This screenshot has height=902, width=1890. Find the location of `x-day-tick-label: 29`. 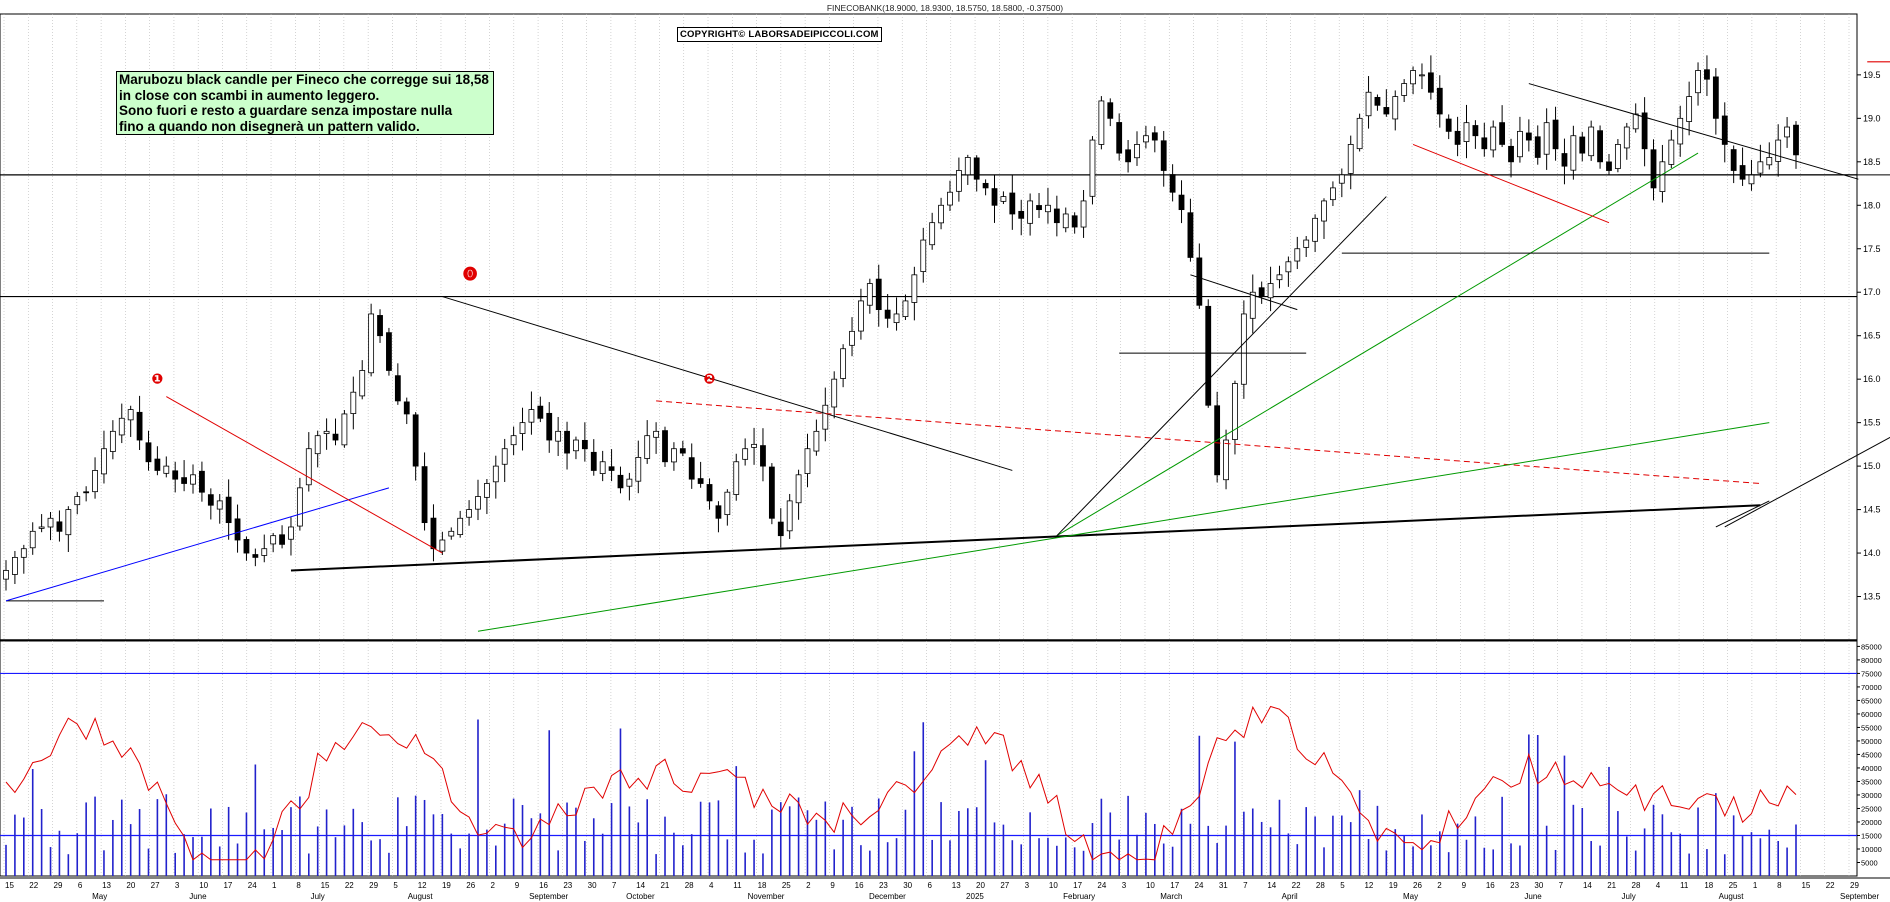

x-day-tick-label: 29 is located at coordinates (1854, 885).